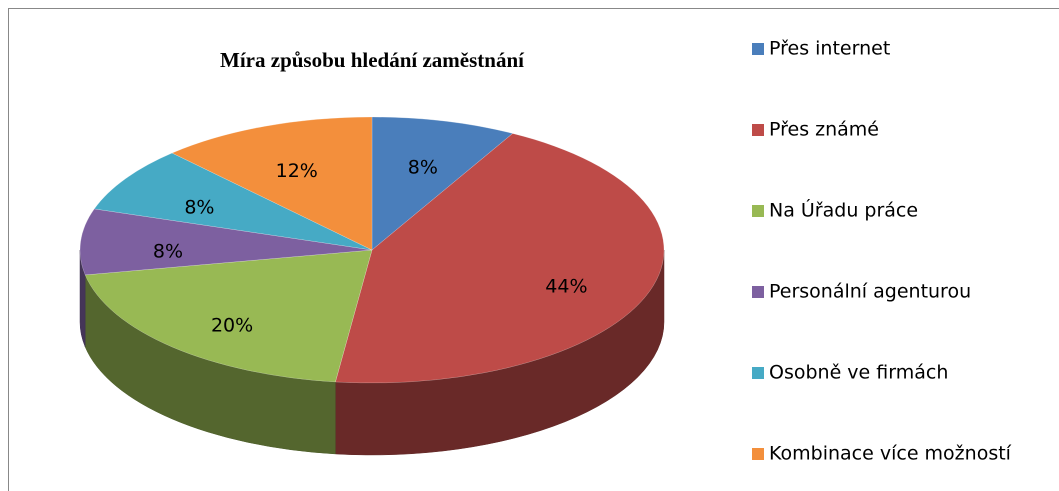 Image resolution: width=1059 pixels, height=491 pixels. What do you see at coordinates (829, 49) in the screenshot?
I see `legend-label: Přes internet` at bounding box center [829, 49].